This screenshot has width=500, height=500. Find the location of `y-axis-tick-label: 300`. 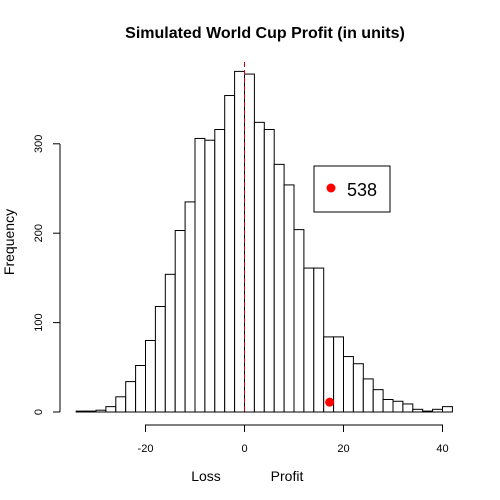

y-axis-tick-label: 300 is located at coordinates (39, 144).